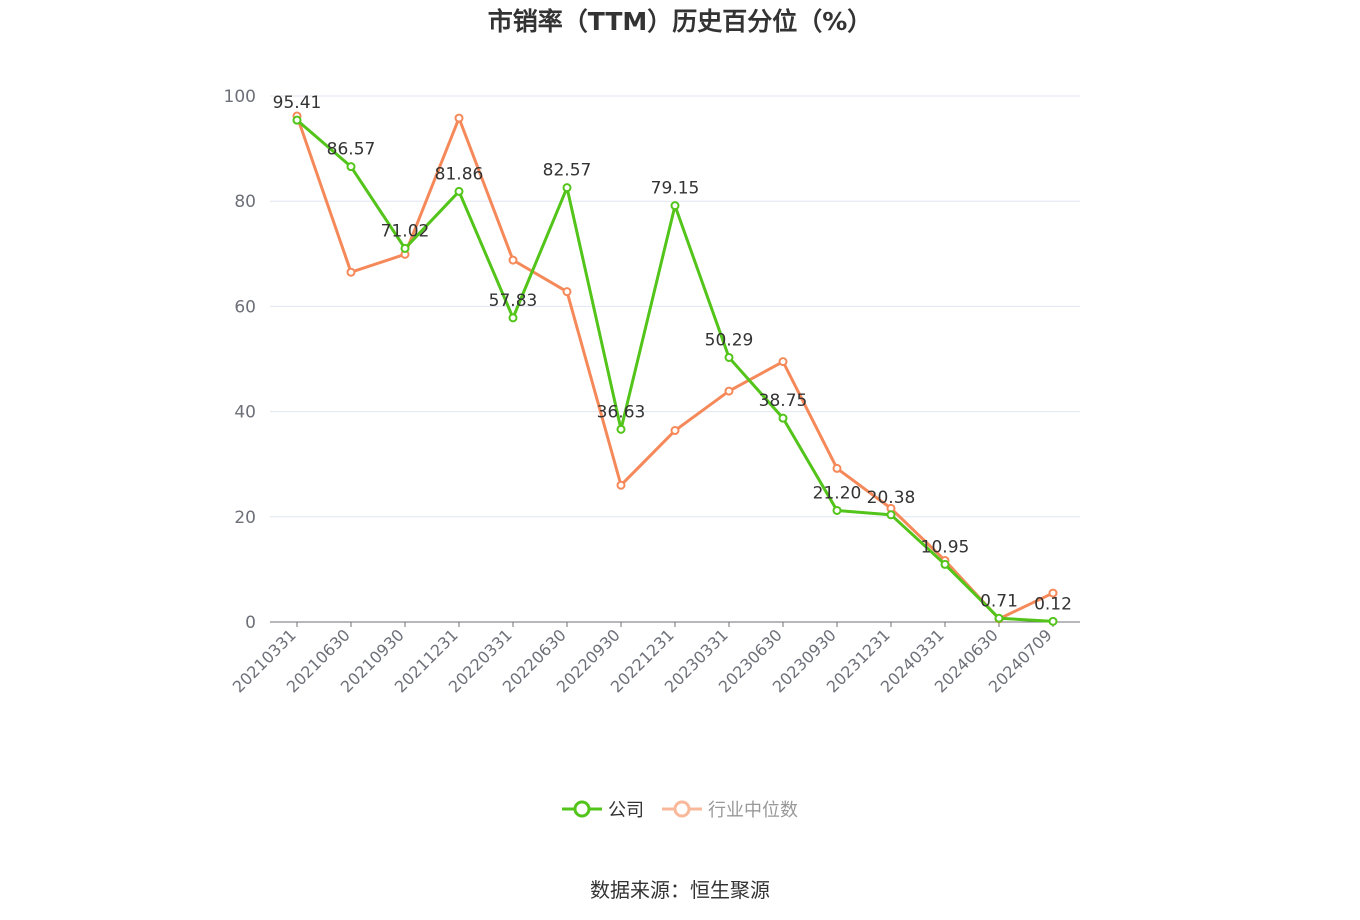 The width and height of the screenshot is (1360, 920). Describe the element at coordinates (245, 202) in the screenshot. I see `y-tick-label: 80` at that location.